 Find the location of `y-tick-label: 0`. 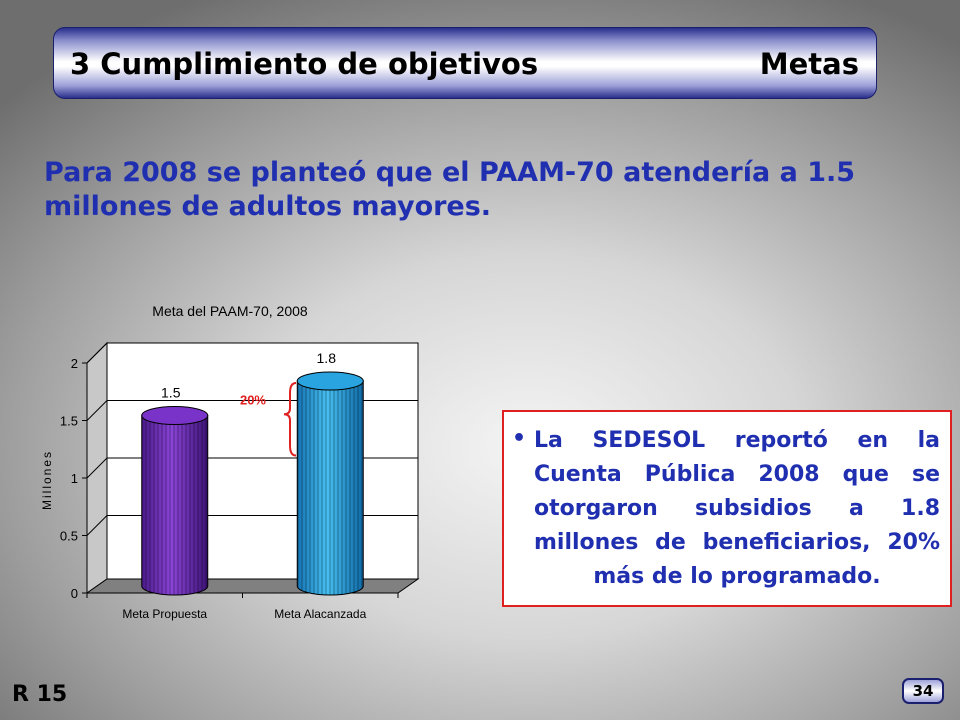

y-tick-label: 0 is located at coordinates (74, 593).